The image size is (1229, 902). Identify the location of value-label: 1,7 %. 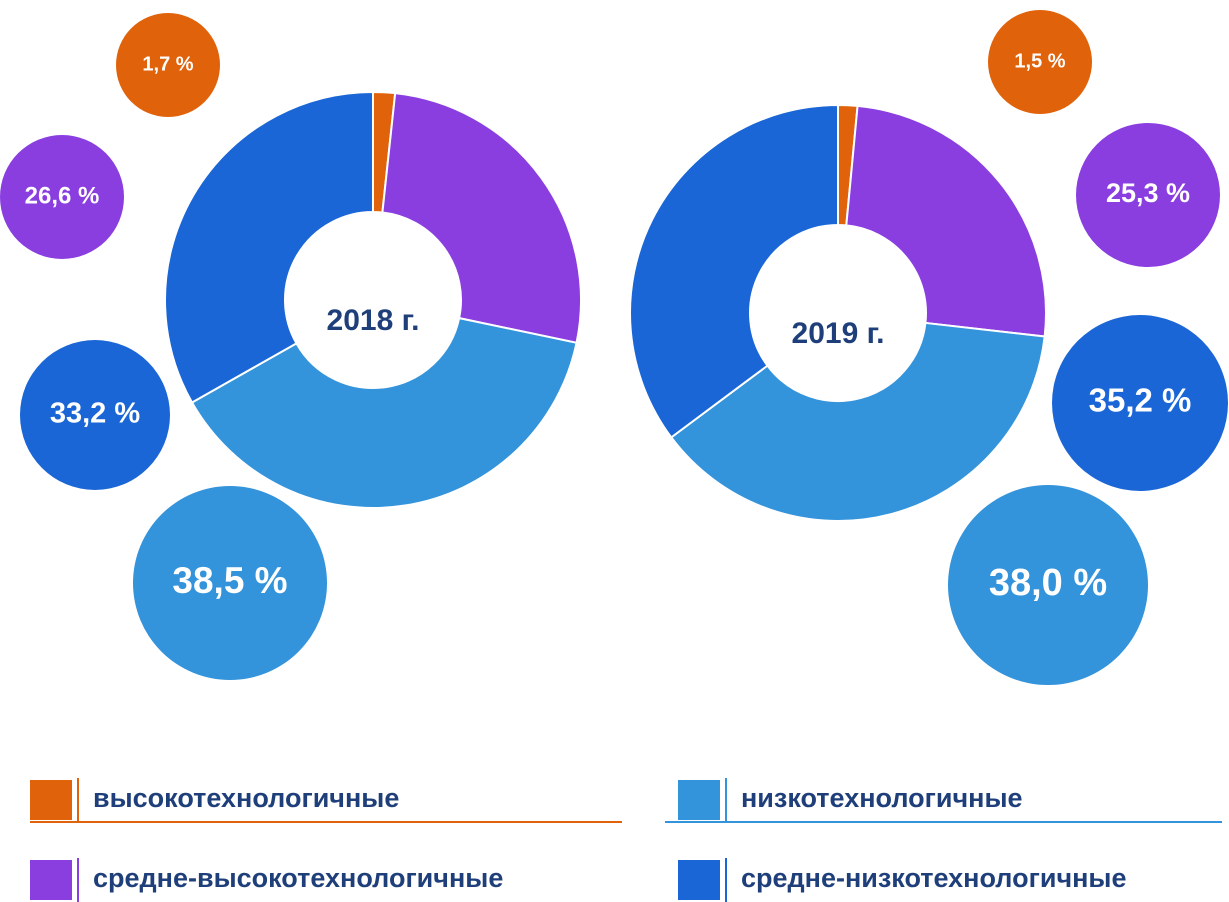
(167, 64).